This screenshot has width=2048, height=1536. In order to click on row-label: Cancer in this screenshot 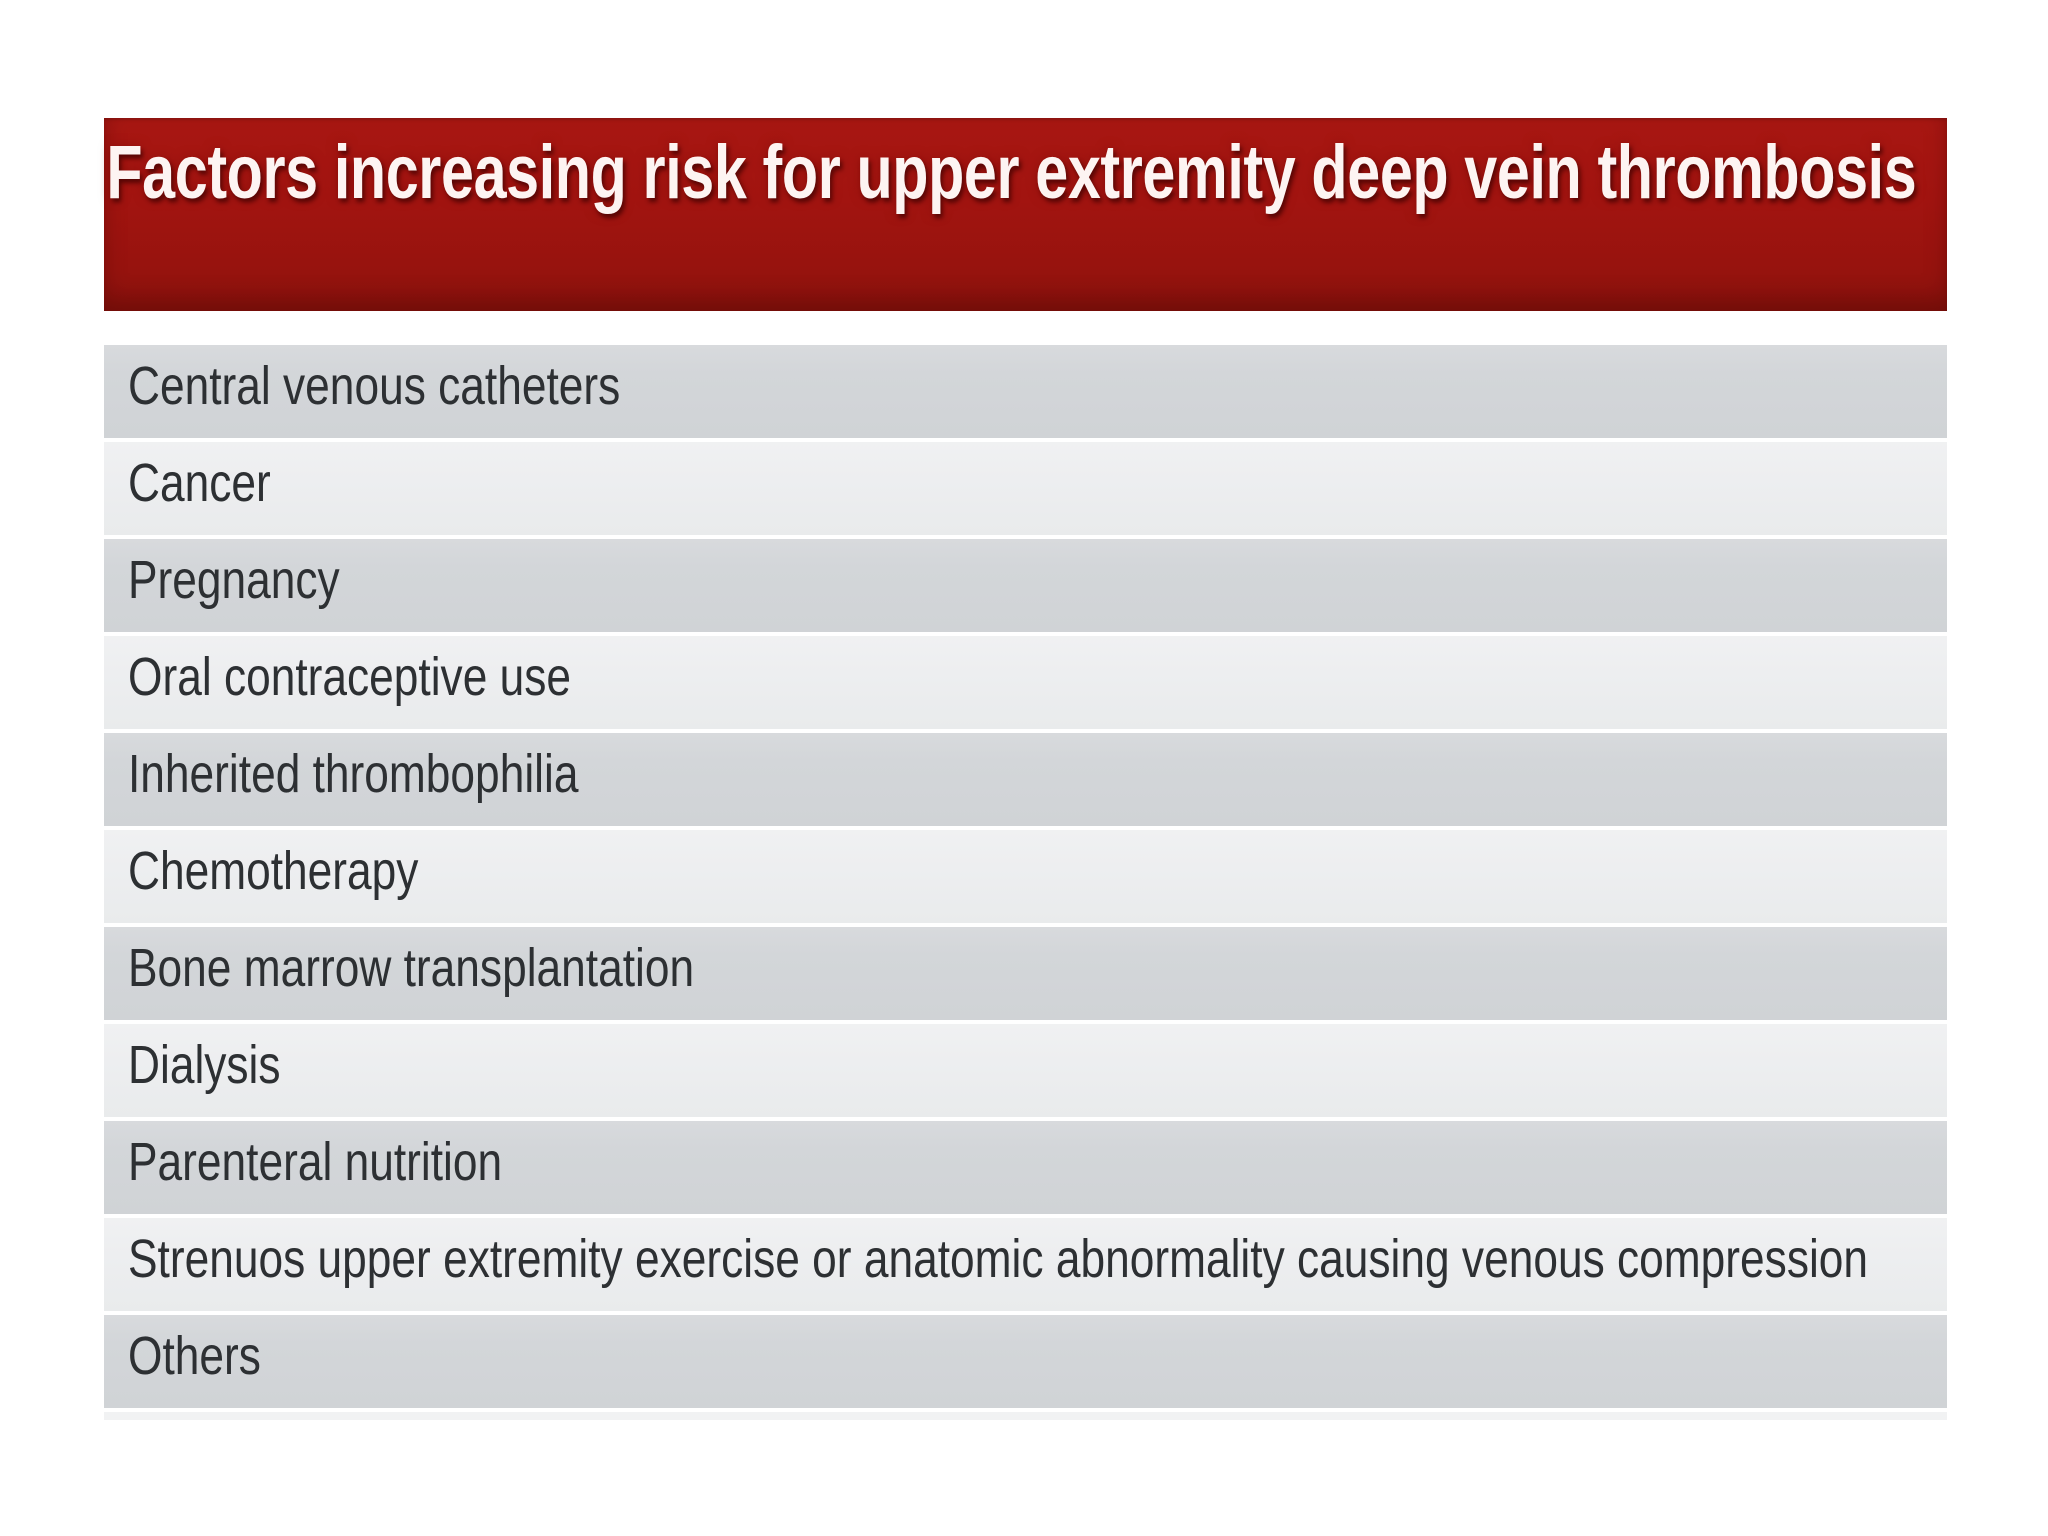, I will do `click(199, 483)`.